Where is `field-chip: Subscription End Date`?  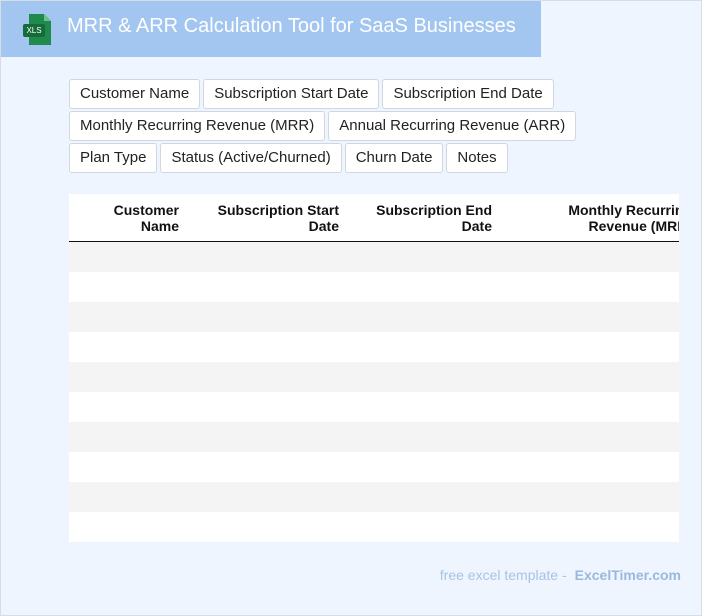
field-chip: Subscription End Date is located at coordinates (468, 94).